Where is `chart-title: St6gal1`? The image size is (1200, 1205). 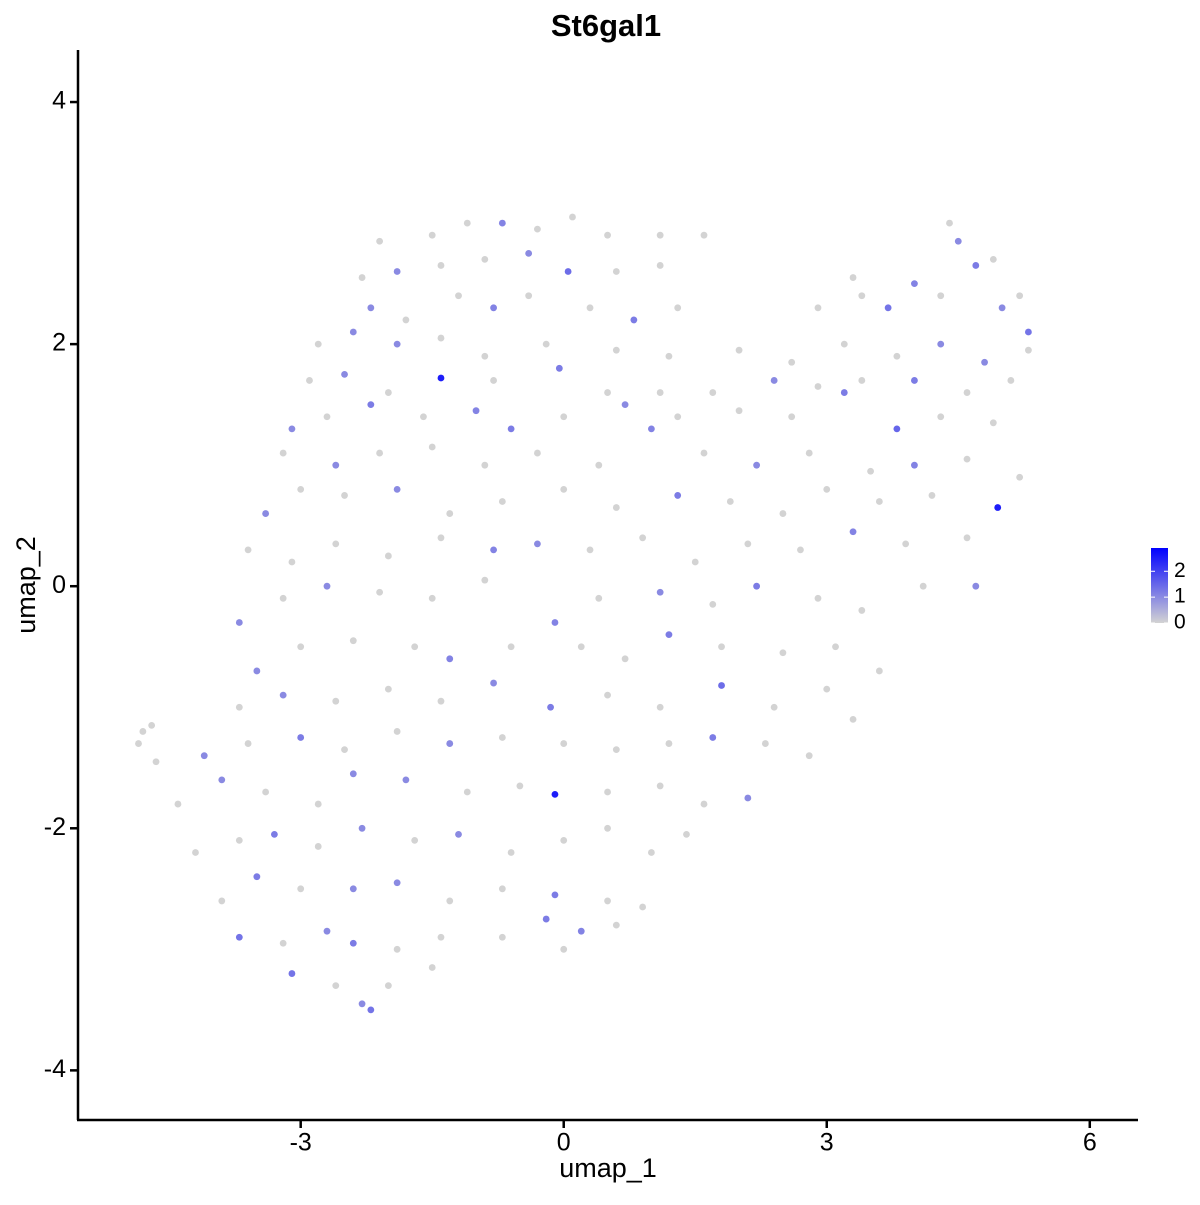 chart-title: St6gal1 is located at coordinates (606, 25).